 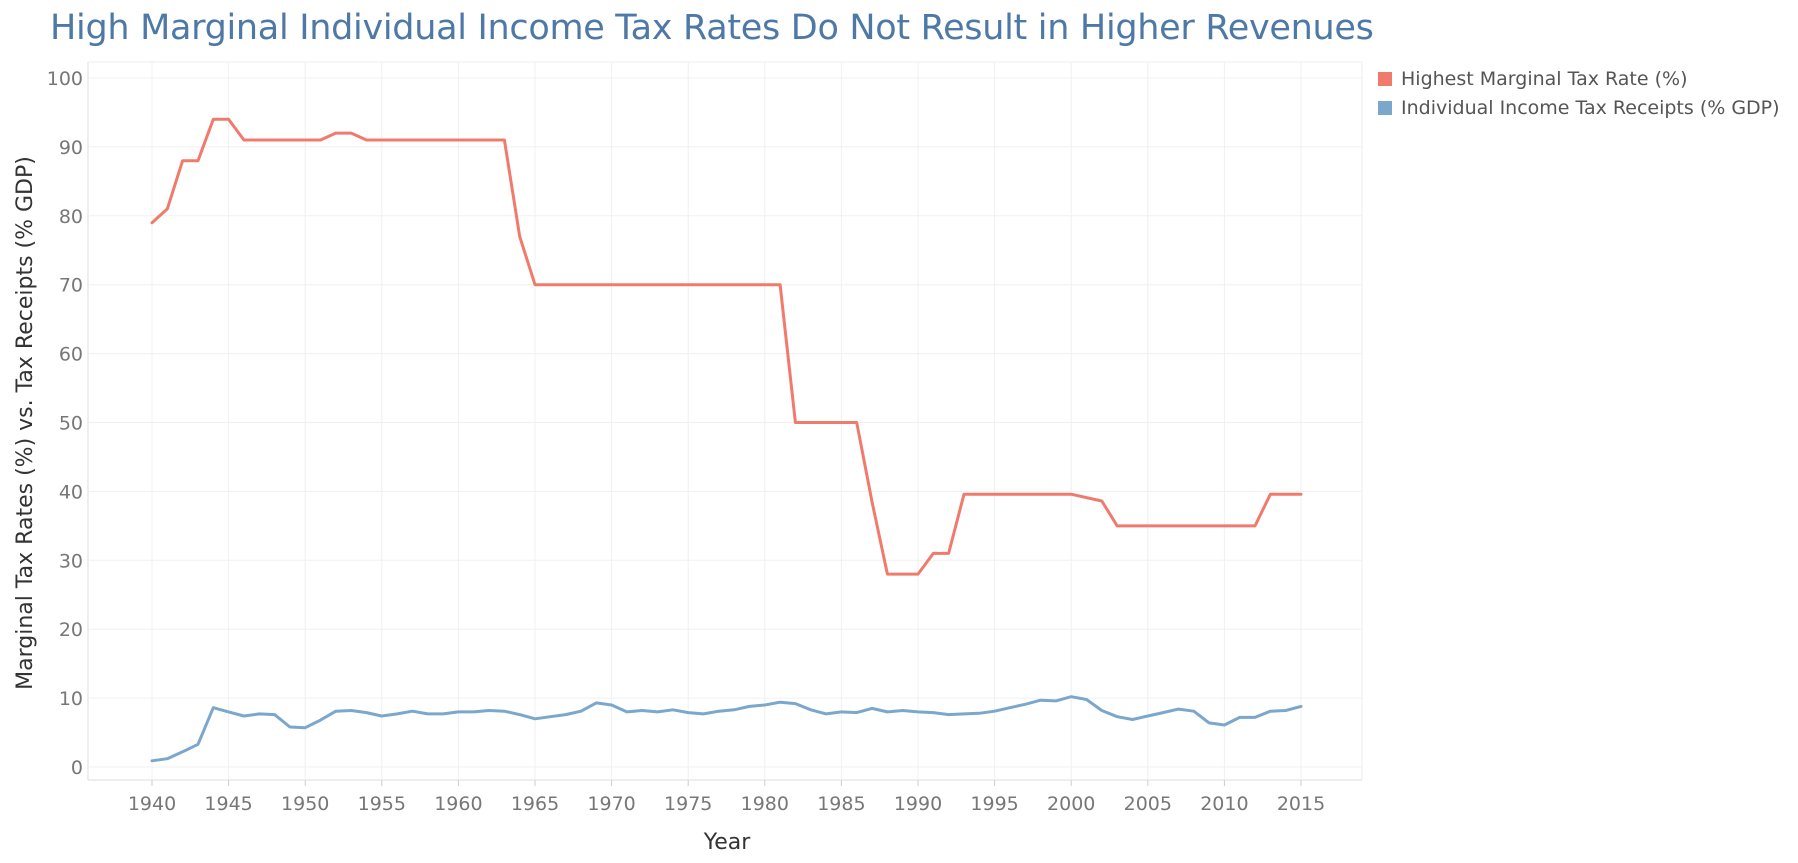 I want to click on y-tick-label: 50, so click(x=71, y=424).